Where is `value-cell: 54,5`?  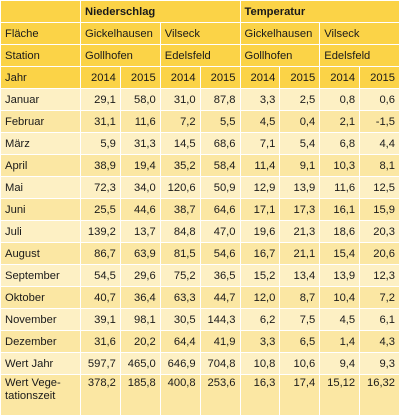 value-cell: 54,5 is located at coordinates (100, 275).